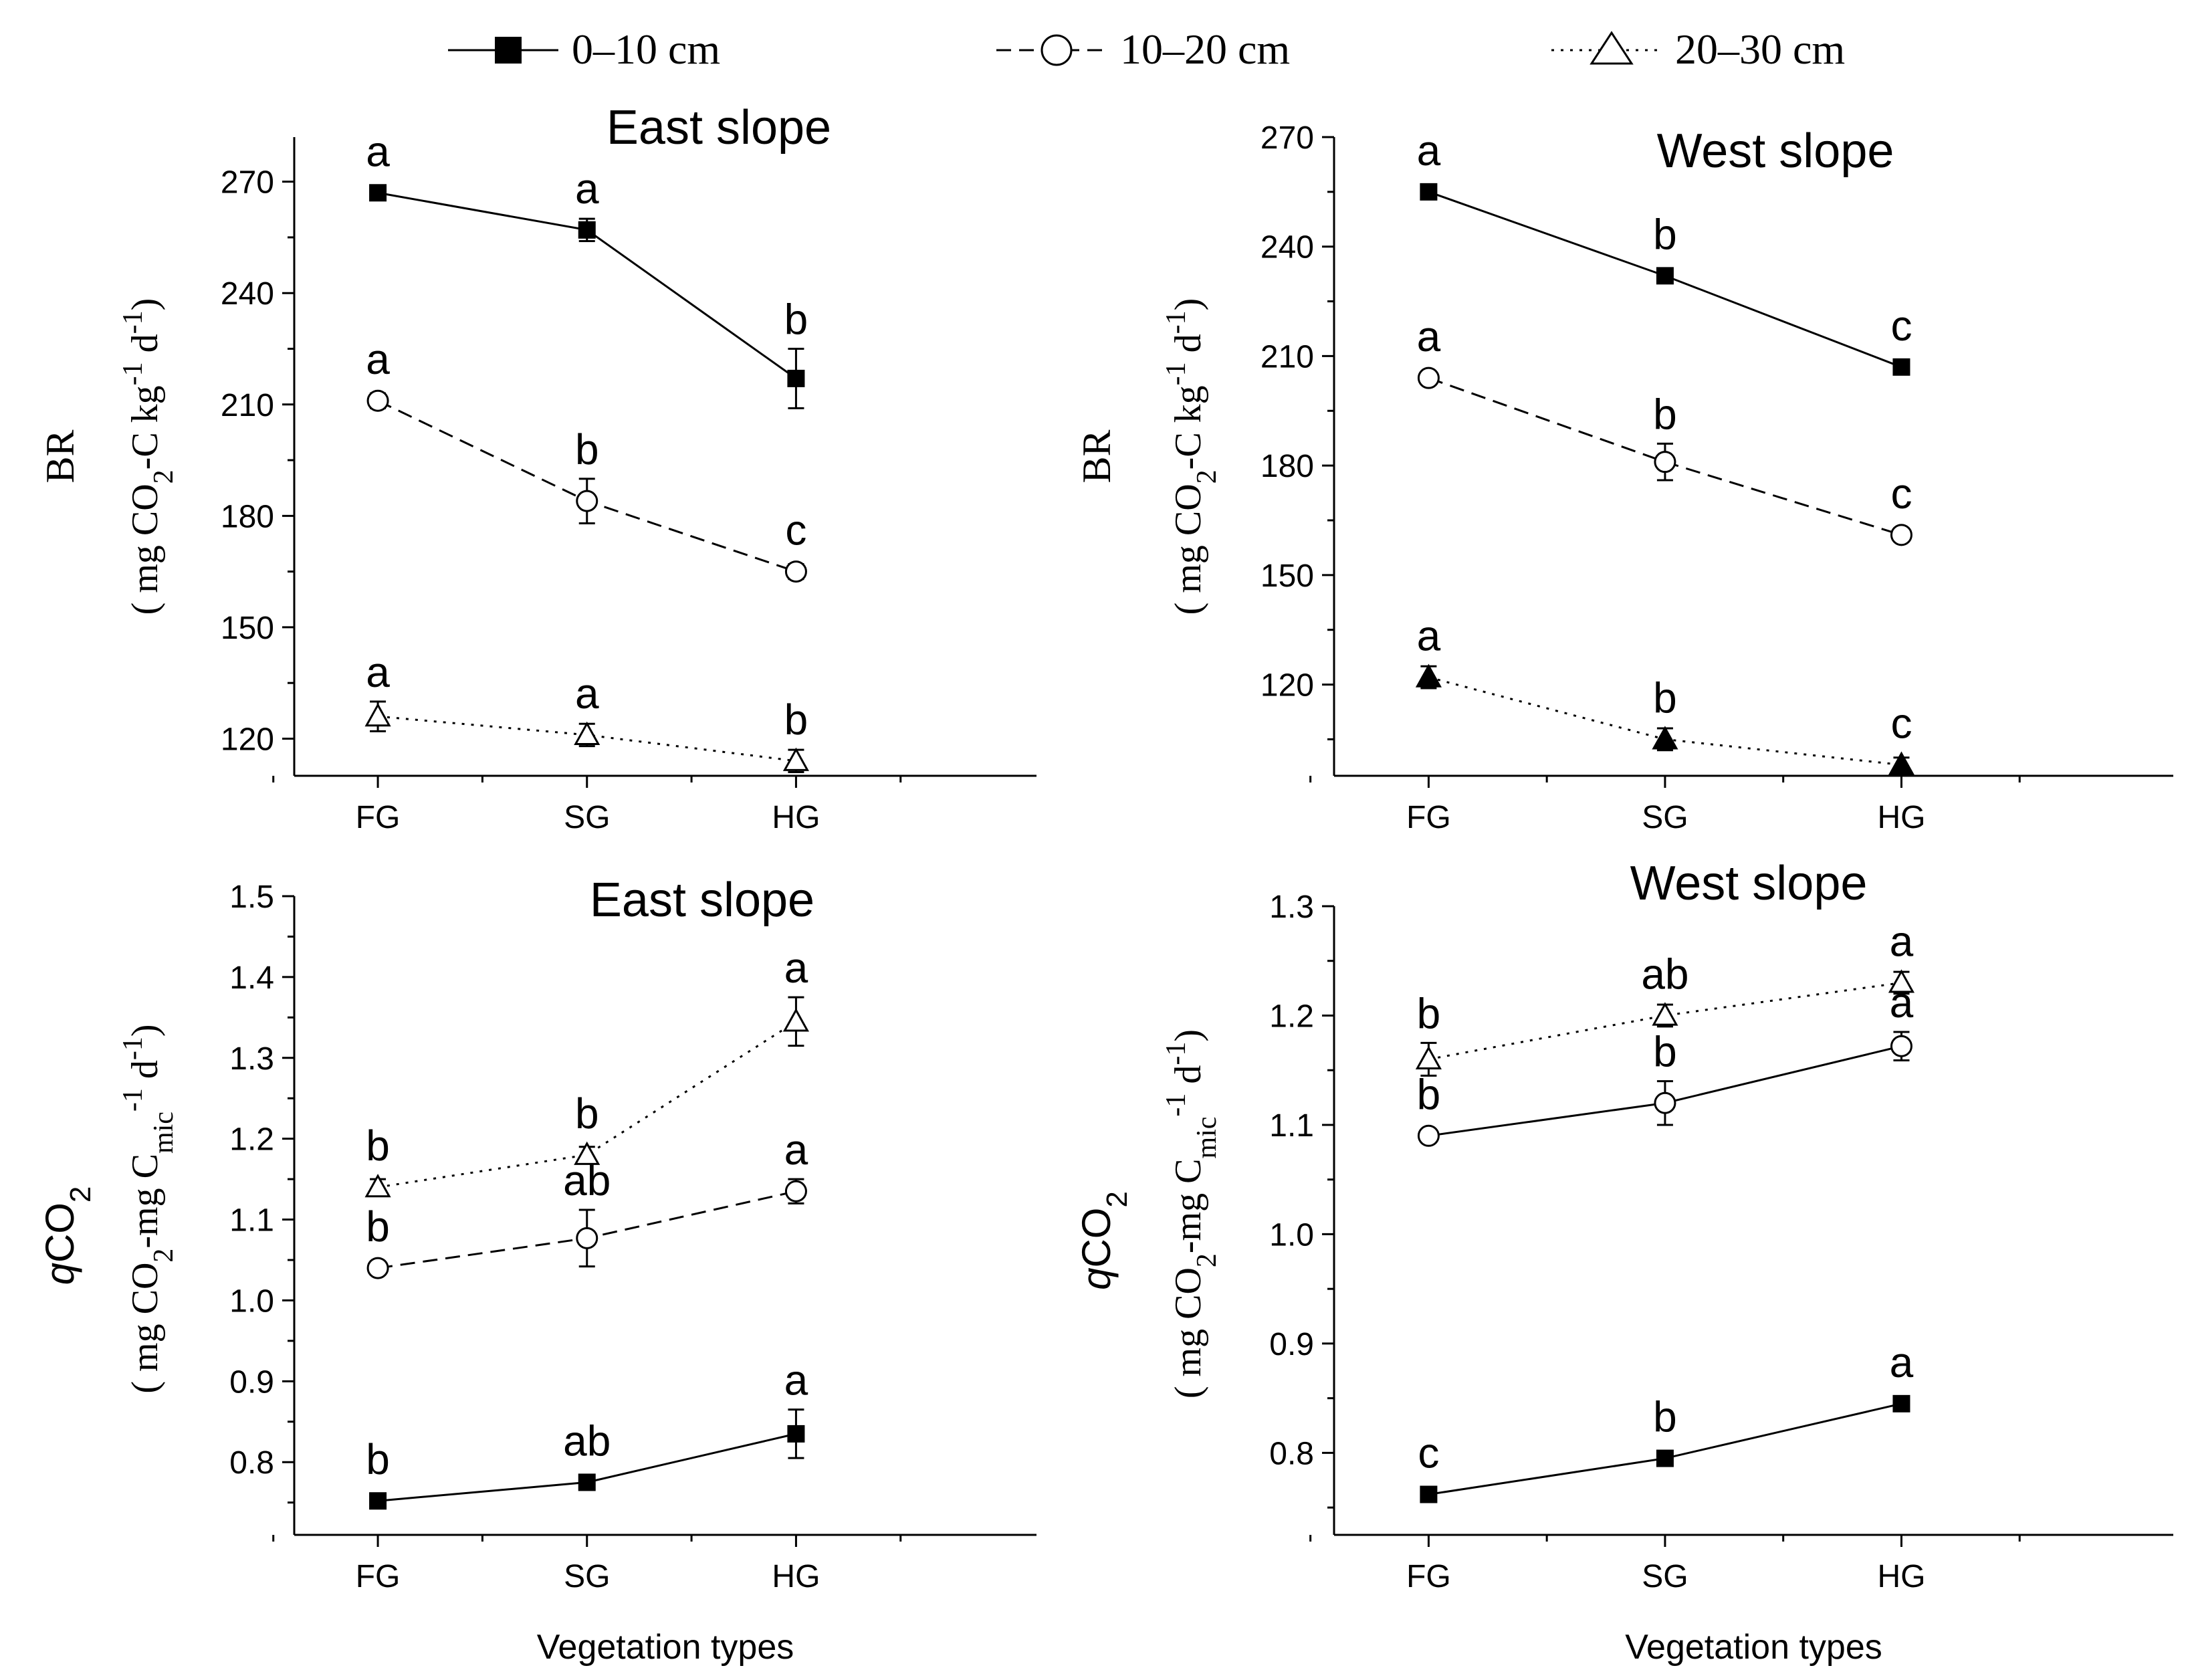  Describe the element at coordinates (145, 1328) in the screenshot. I see `y-axis-unit-part: ( mg CO` at that location.